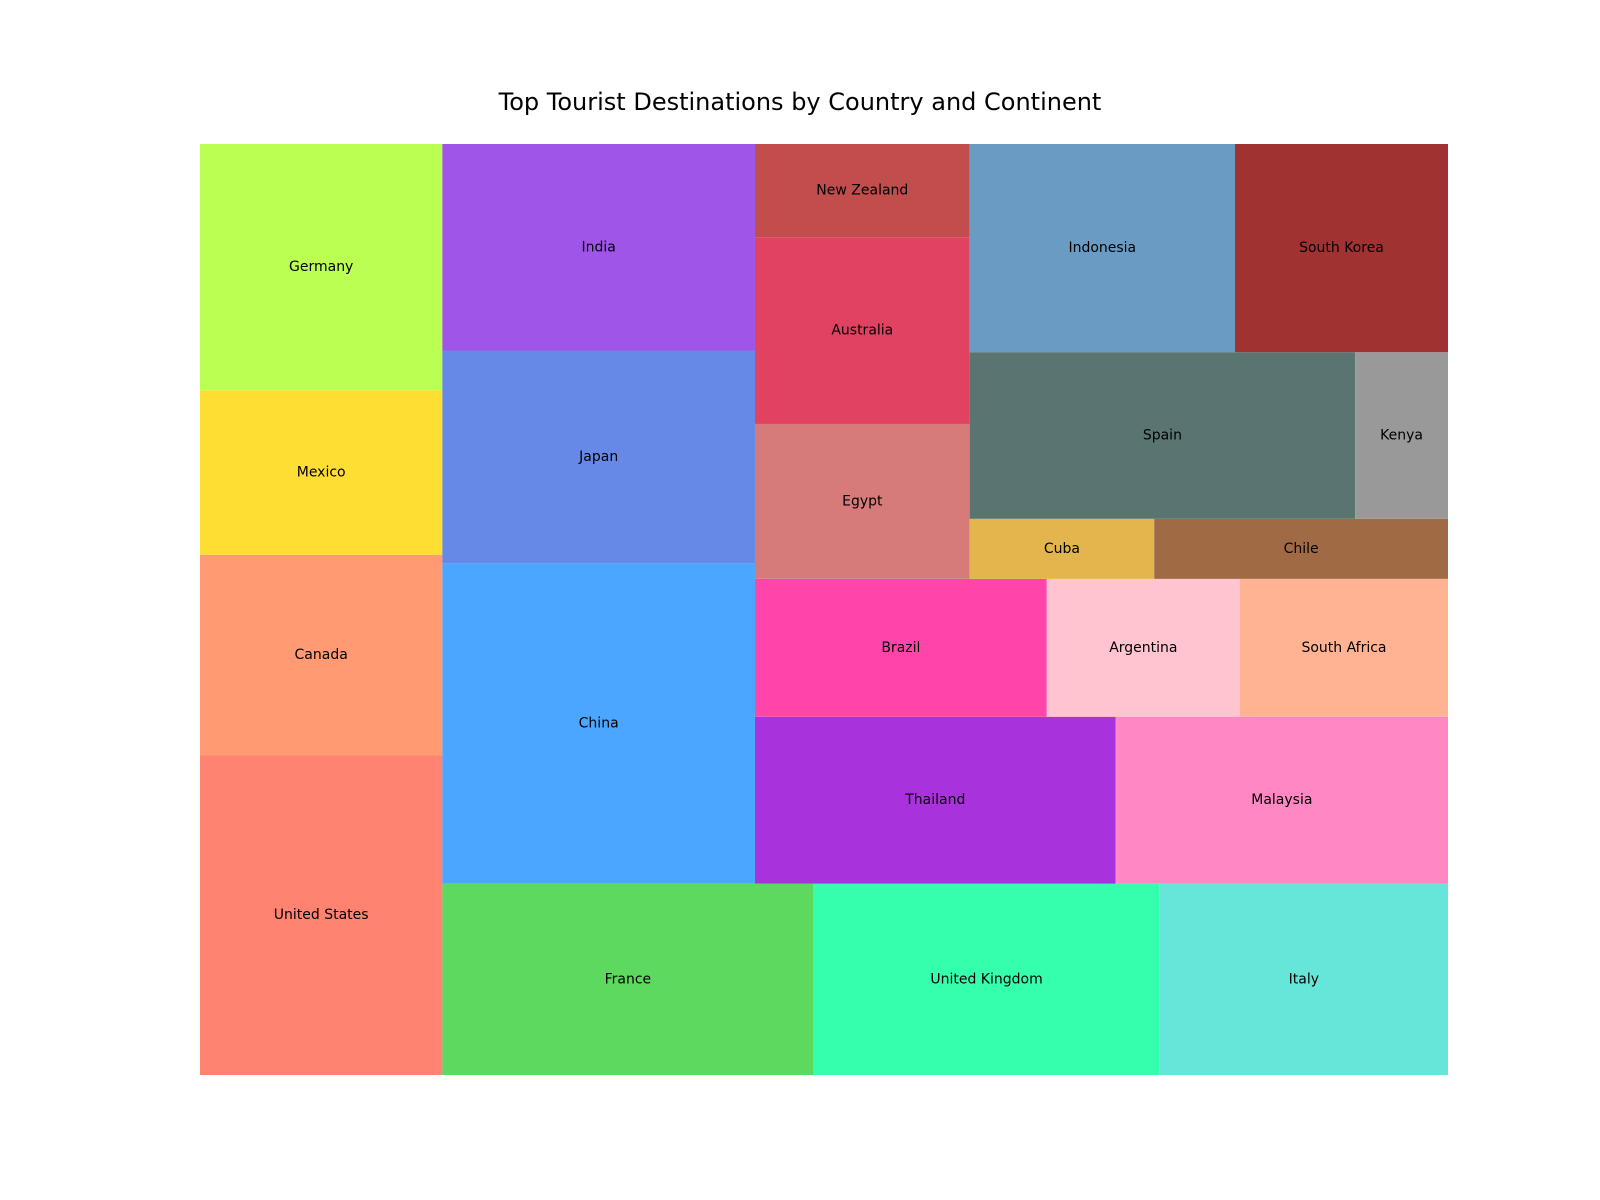  I want to click on treemap-cell-india, so click(598, 247).